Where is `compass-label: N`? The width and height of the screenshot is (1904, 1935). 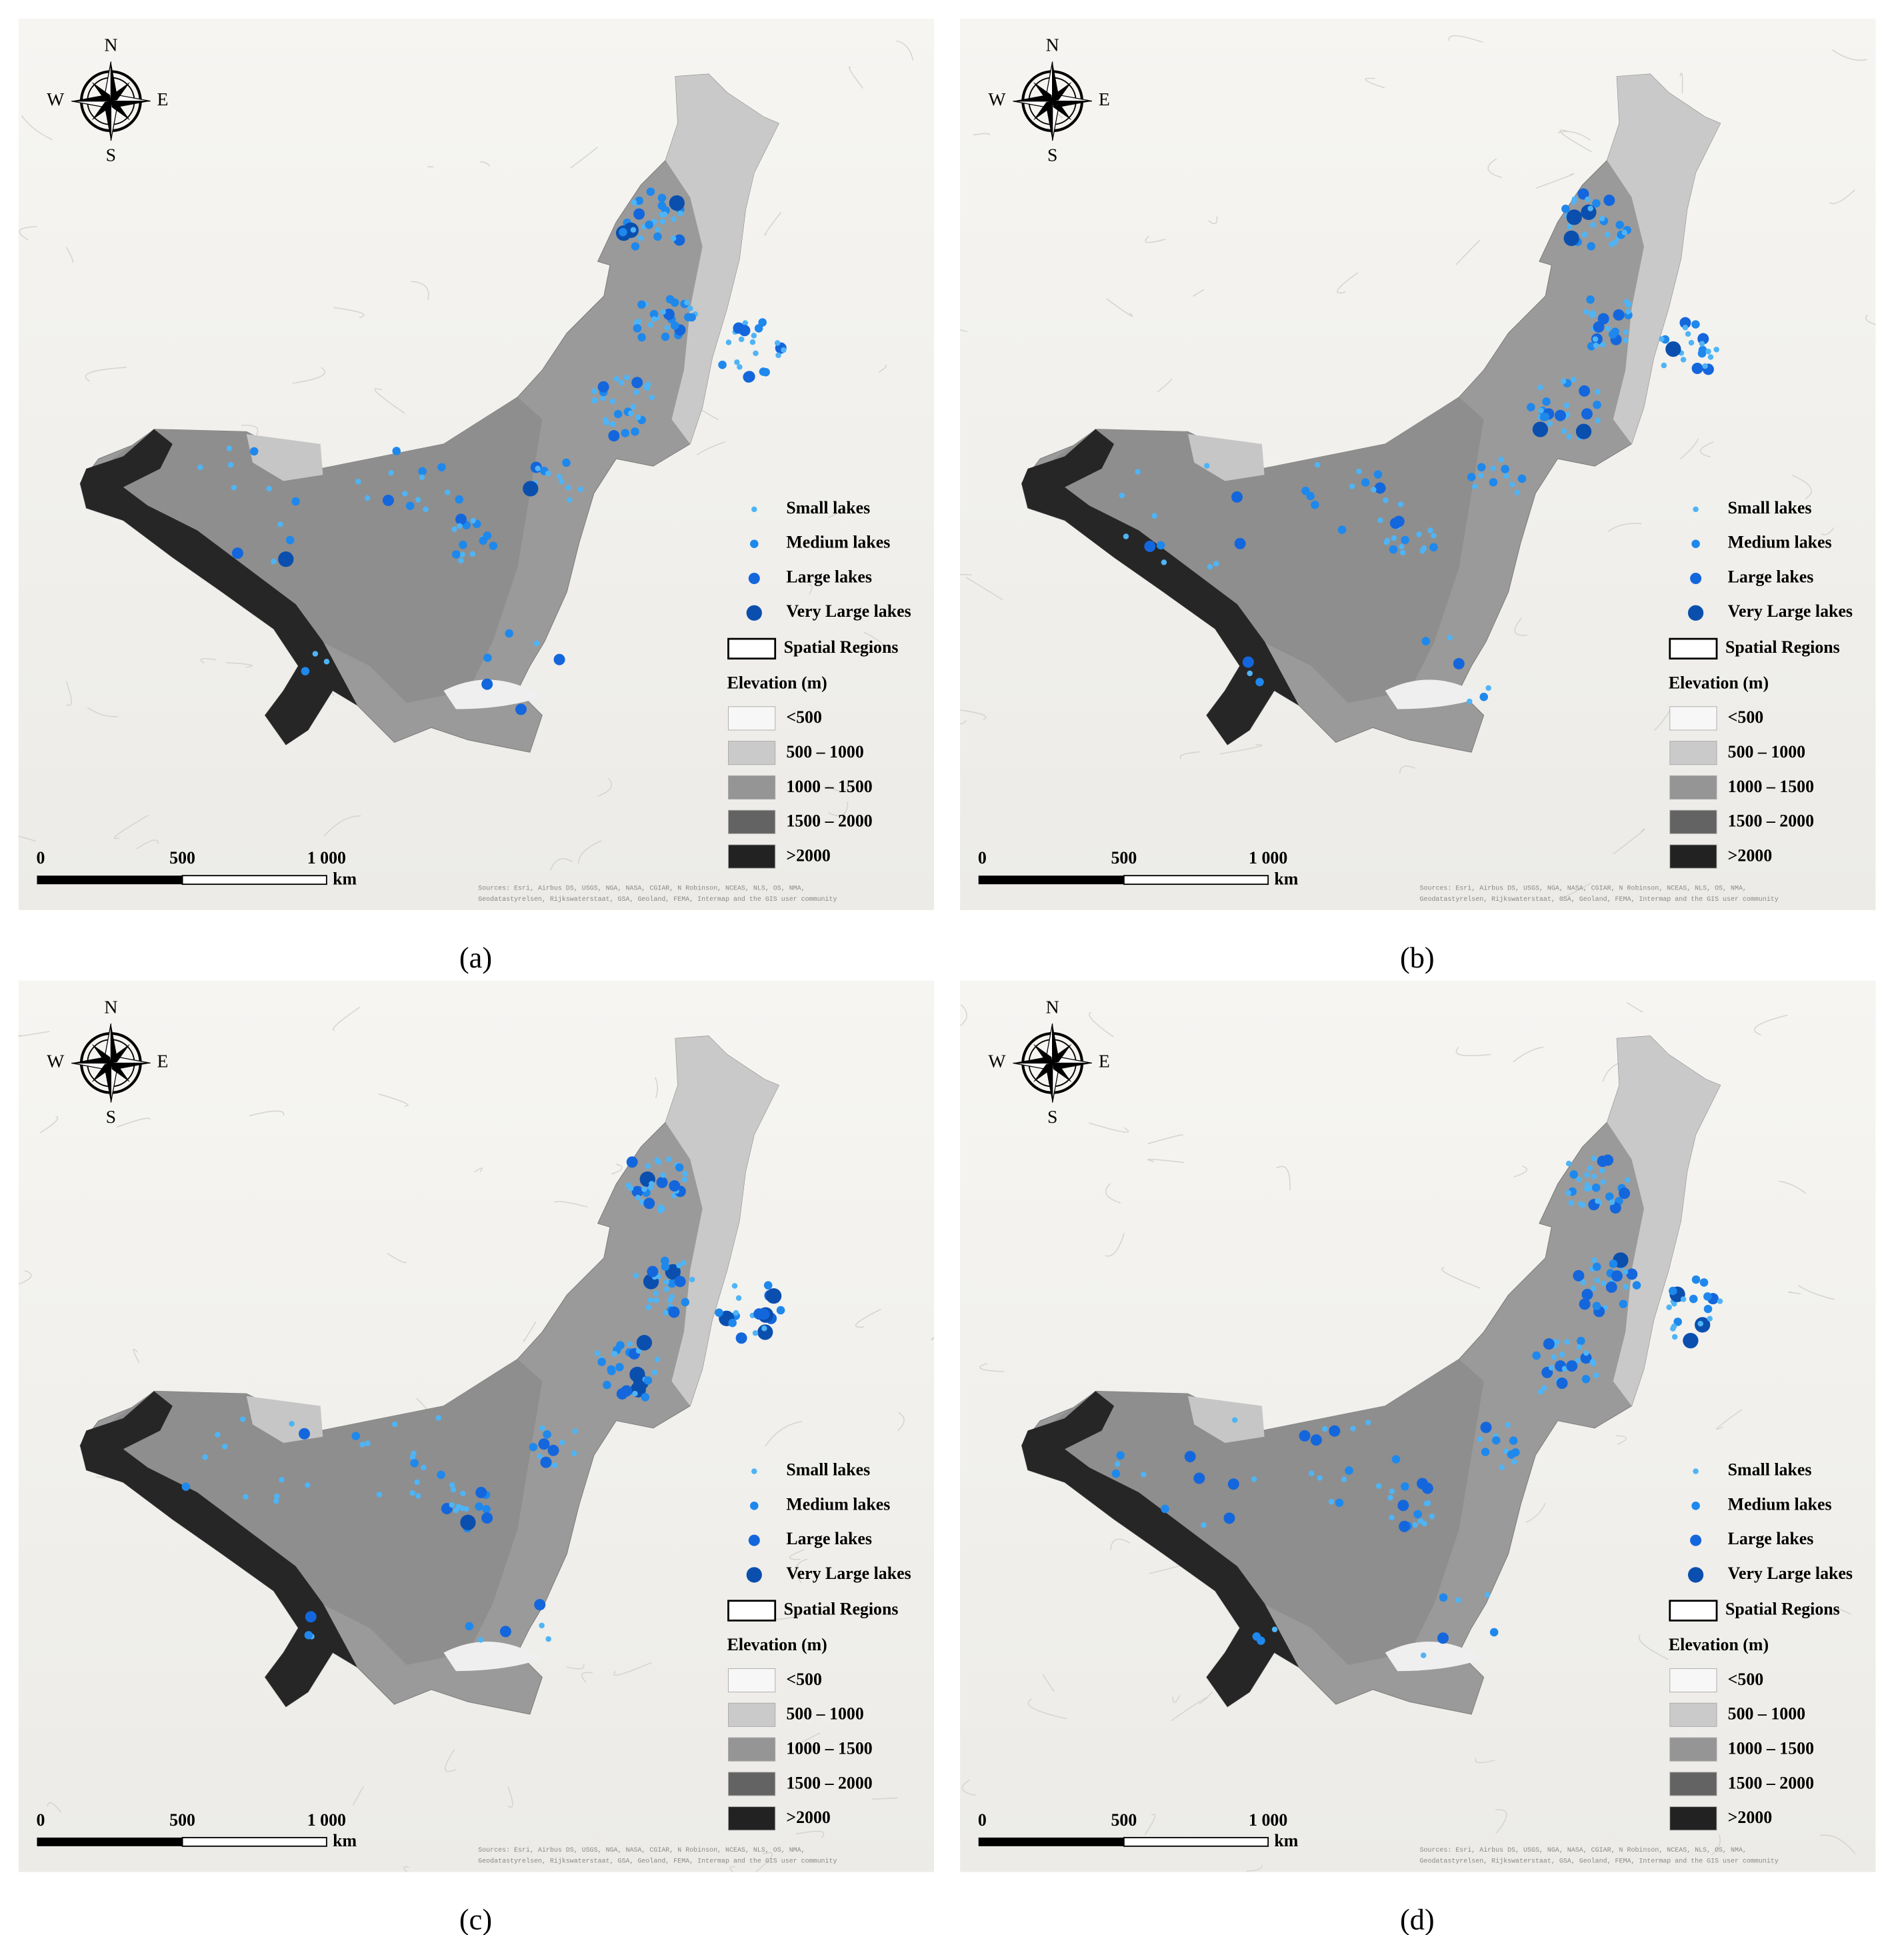 compass-label: N is located at coordinates (110, 45).